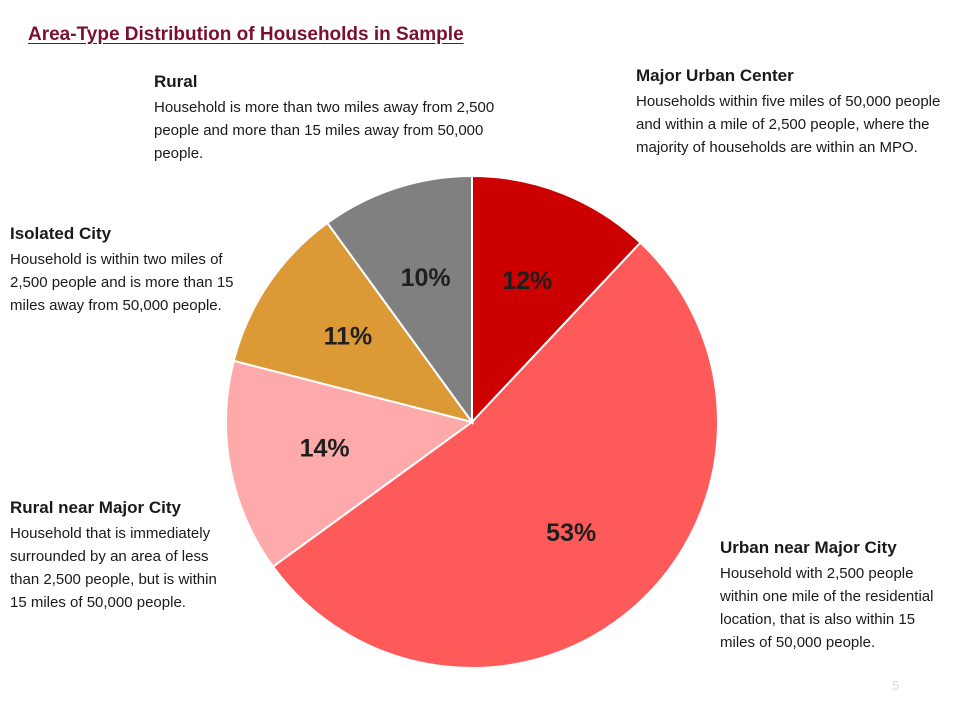  Describe the element at coordinates (350, 463) in the screenshot. I see `pie-slice-rural-near-major-city` at that location.